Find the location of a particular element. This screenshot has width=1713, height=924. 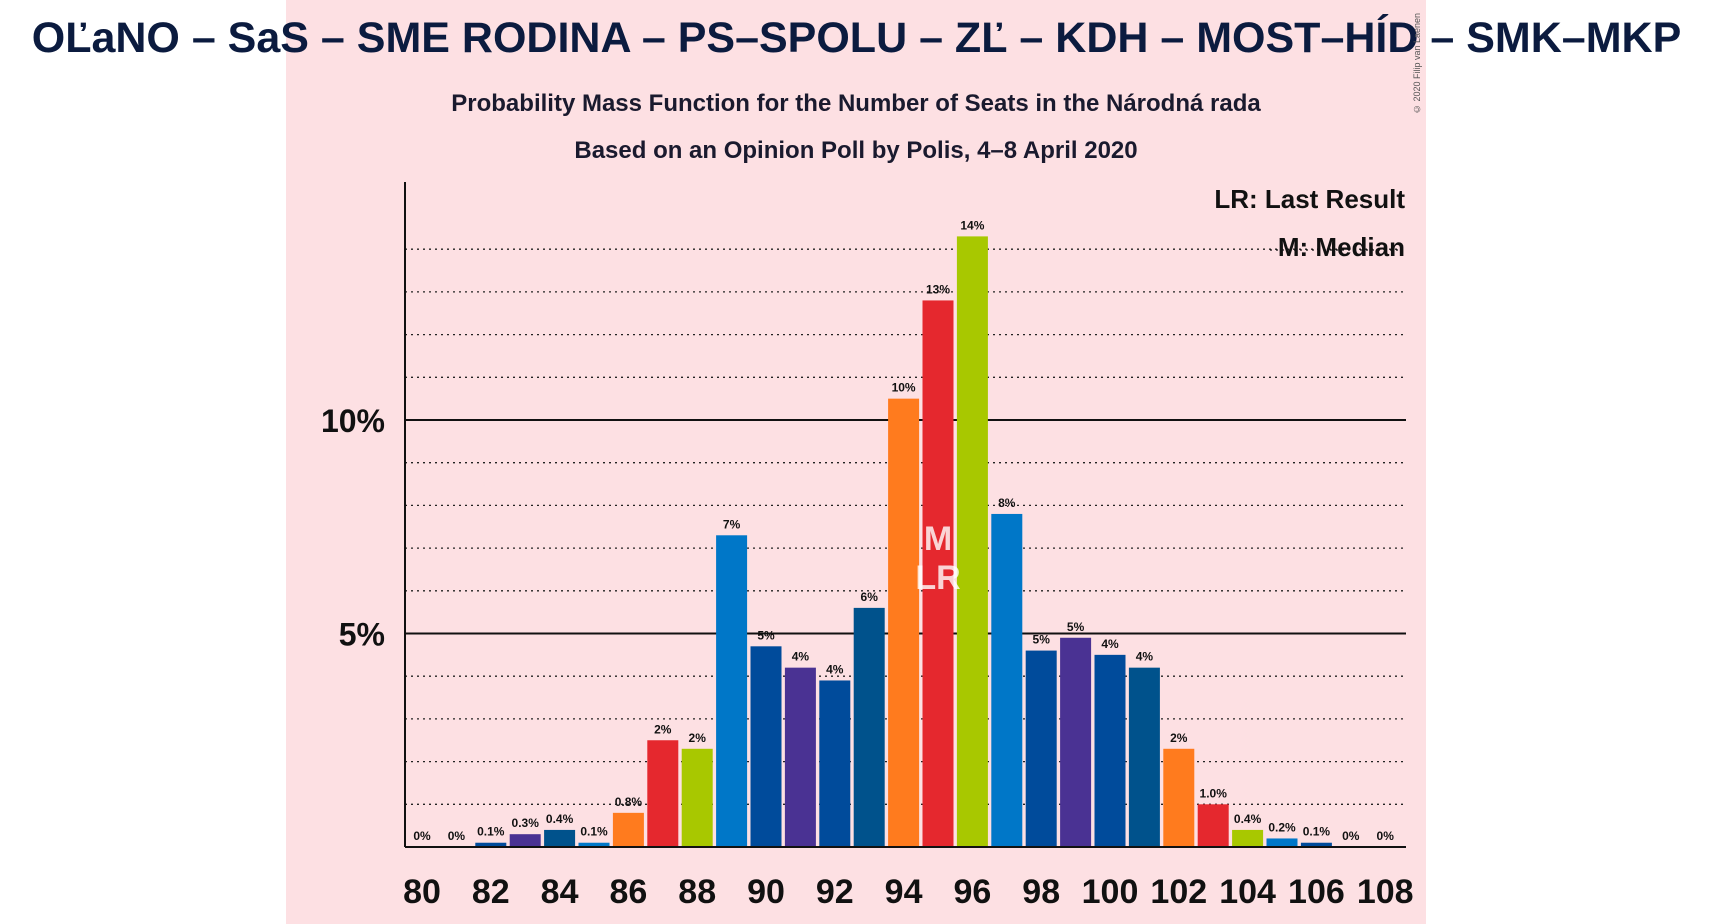

x-tick-label: 86 is located at coordinates (628, 892).